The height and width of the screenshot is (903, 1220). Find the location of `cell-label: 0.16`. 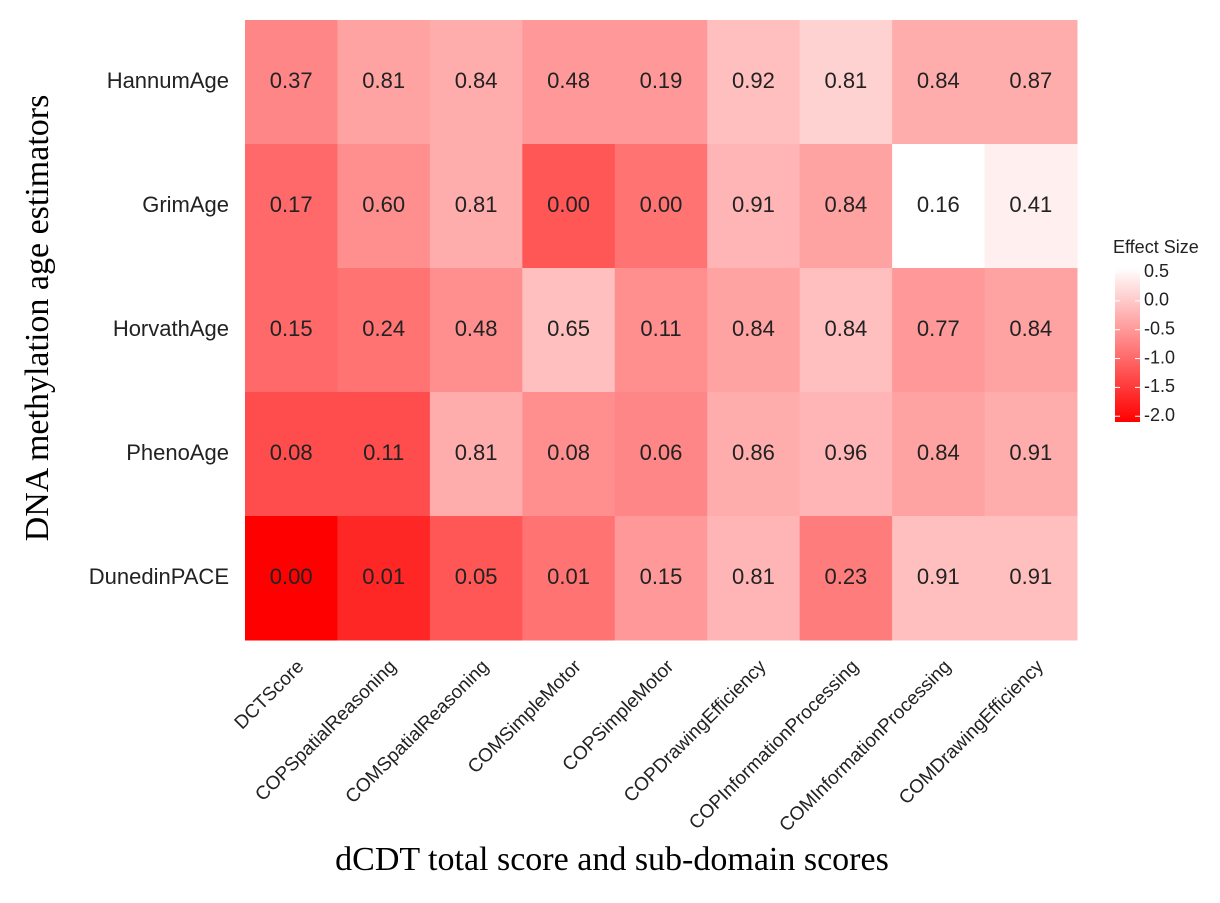

cell-label: 0.16 is located at coordinates (938, 204).